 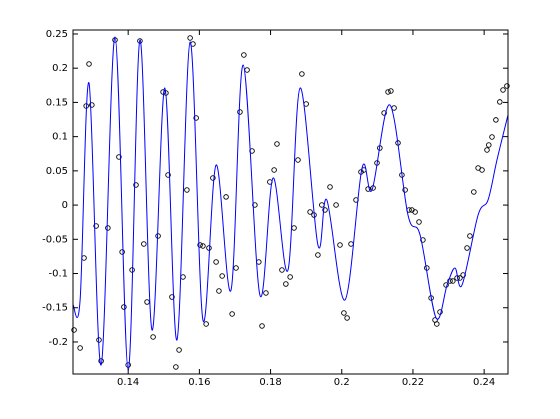 I want to click on y-tick-label: 0, so click(x=65, y=205).